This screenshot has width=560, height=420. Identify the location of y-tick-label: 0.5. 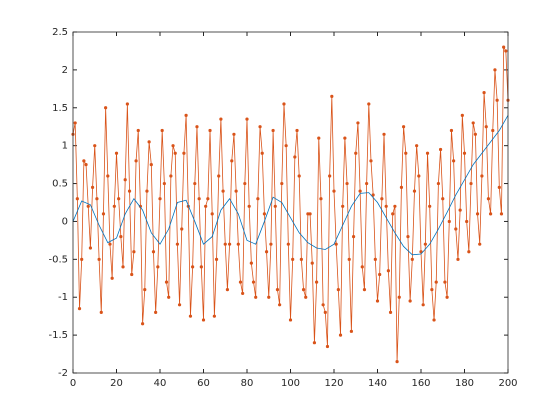
(60, 184).